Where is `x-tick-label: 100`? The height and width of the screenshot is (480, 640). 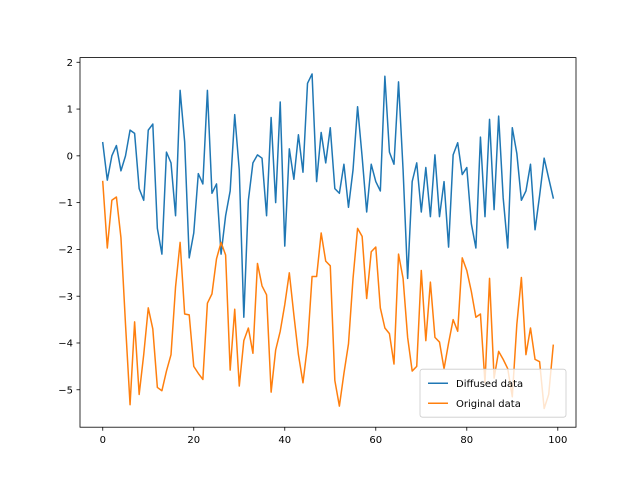 x-tick-label: 100 is located at coordinates (557, 440).